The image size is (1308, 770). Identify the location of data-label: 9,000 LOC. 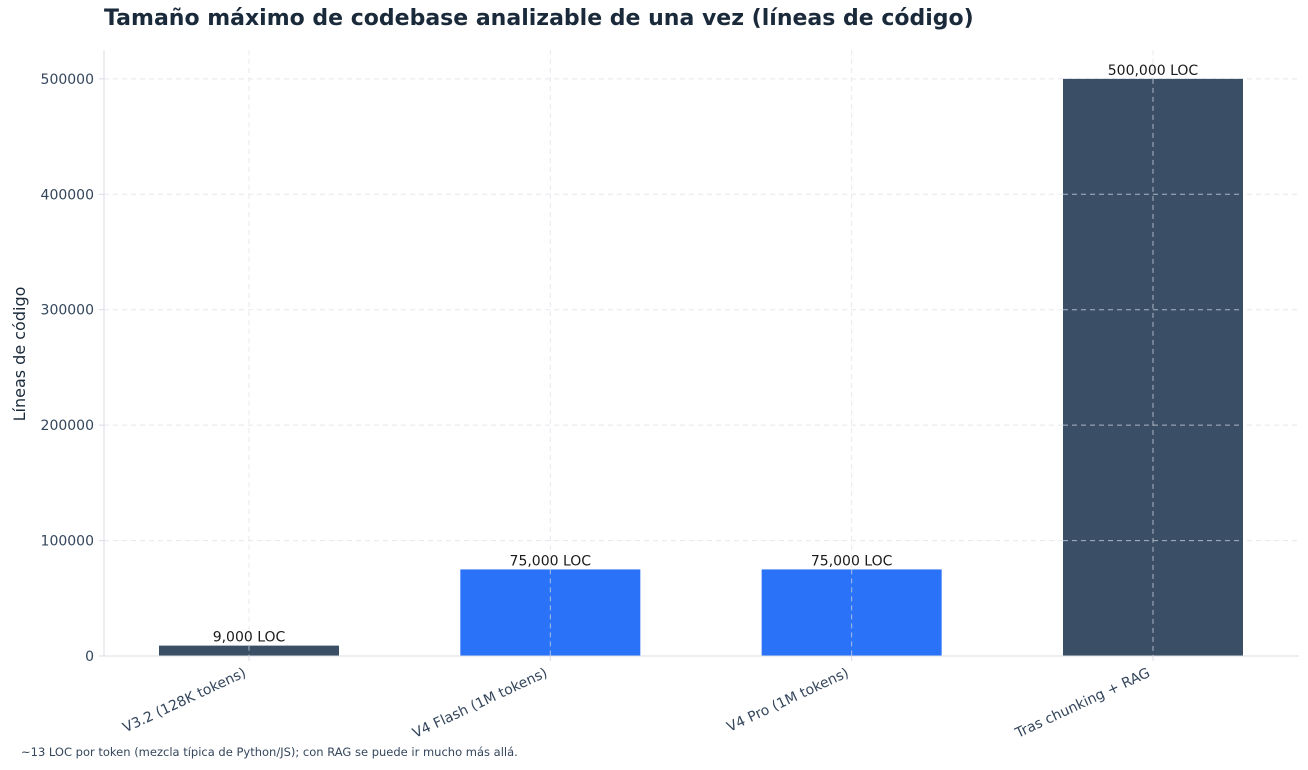
(249, 638).